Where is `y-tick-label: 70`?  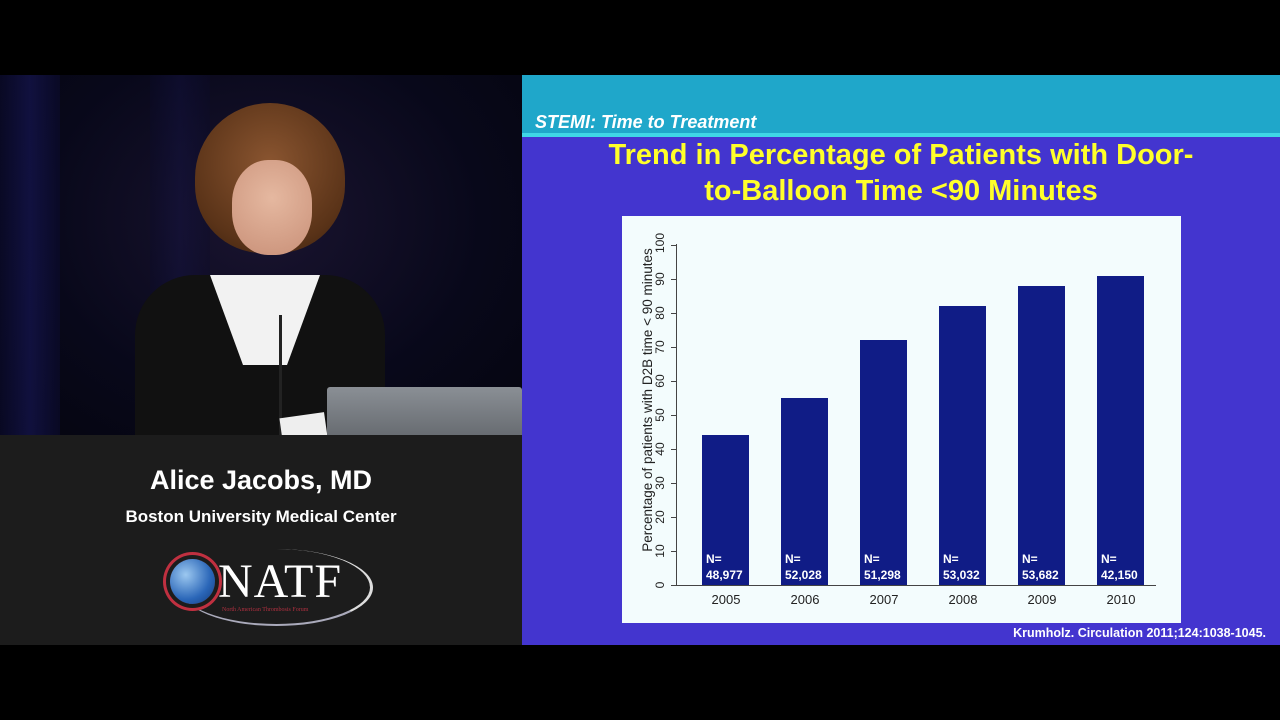 y-tick-label: 70 is located at coordinates (660, 347).